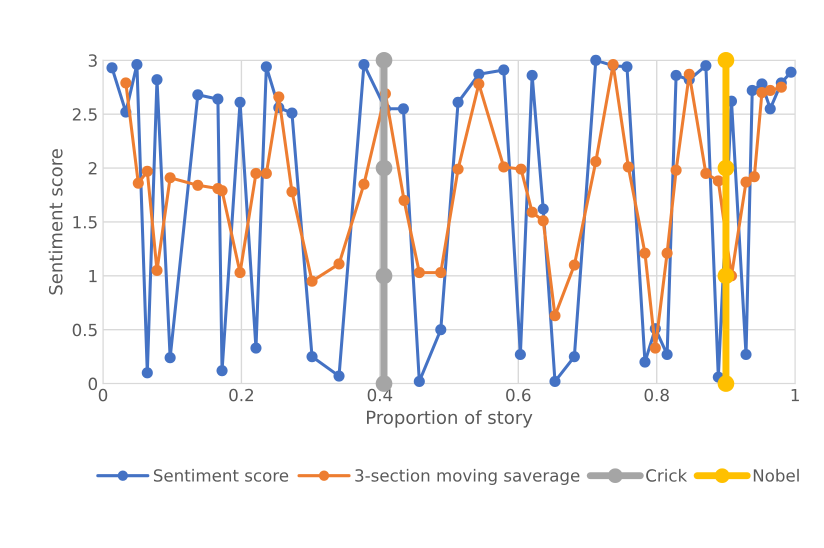  Describe the element at coordinates (795, 395) in the screenshot. I see `x-tick-label: 1` at that location.